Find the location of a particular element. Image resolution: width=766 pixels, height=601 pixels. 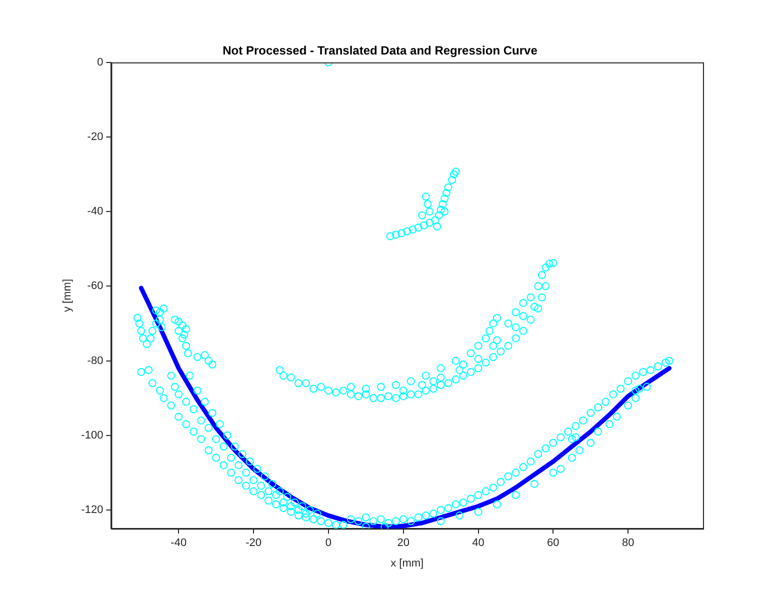

chart-title: Not Processed - Translated Data and Regression Curve is located at coordinates (380, 51).